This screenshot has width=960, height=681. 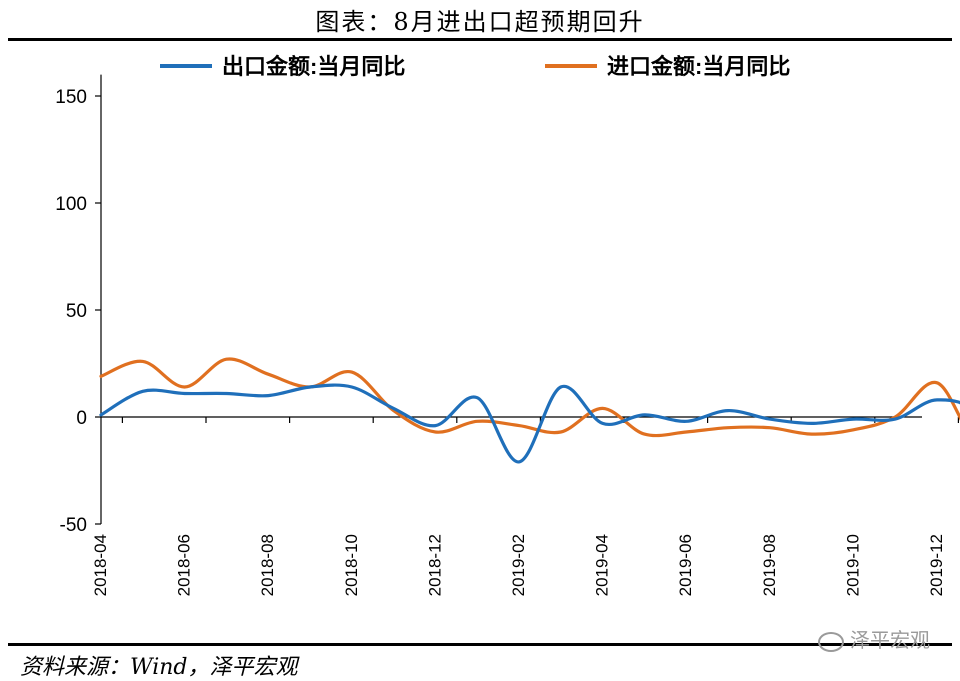 What do you see at coordinates (769, 565) in the screenshot?
I see `x-tick-label: 2019-08` at bounding box center [769, 565].